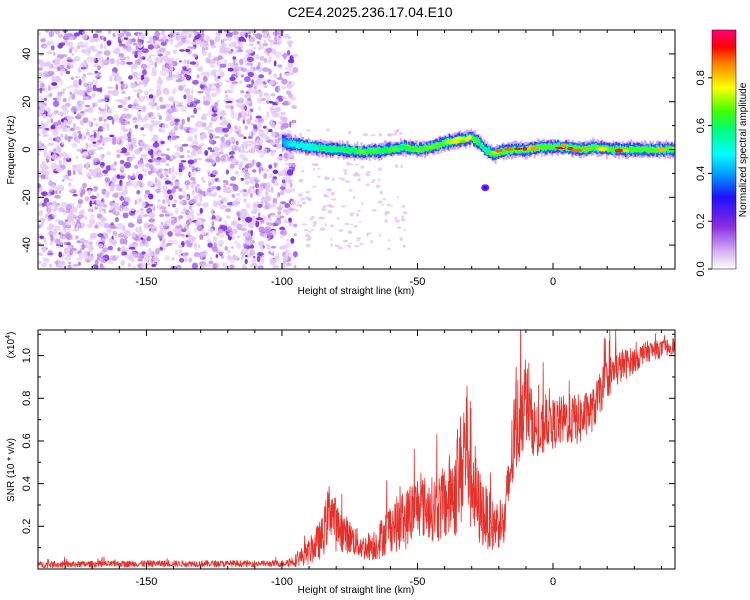 The image size is (750, 600). Describe the element at coordinates (701, 173) in the screenshot. I see `colorbar-tick-label: 0.4` at that location.